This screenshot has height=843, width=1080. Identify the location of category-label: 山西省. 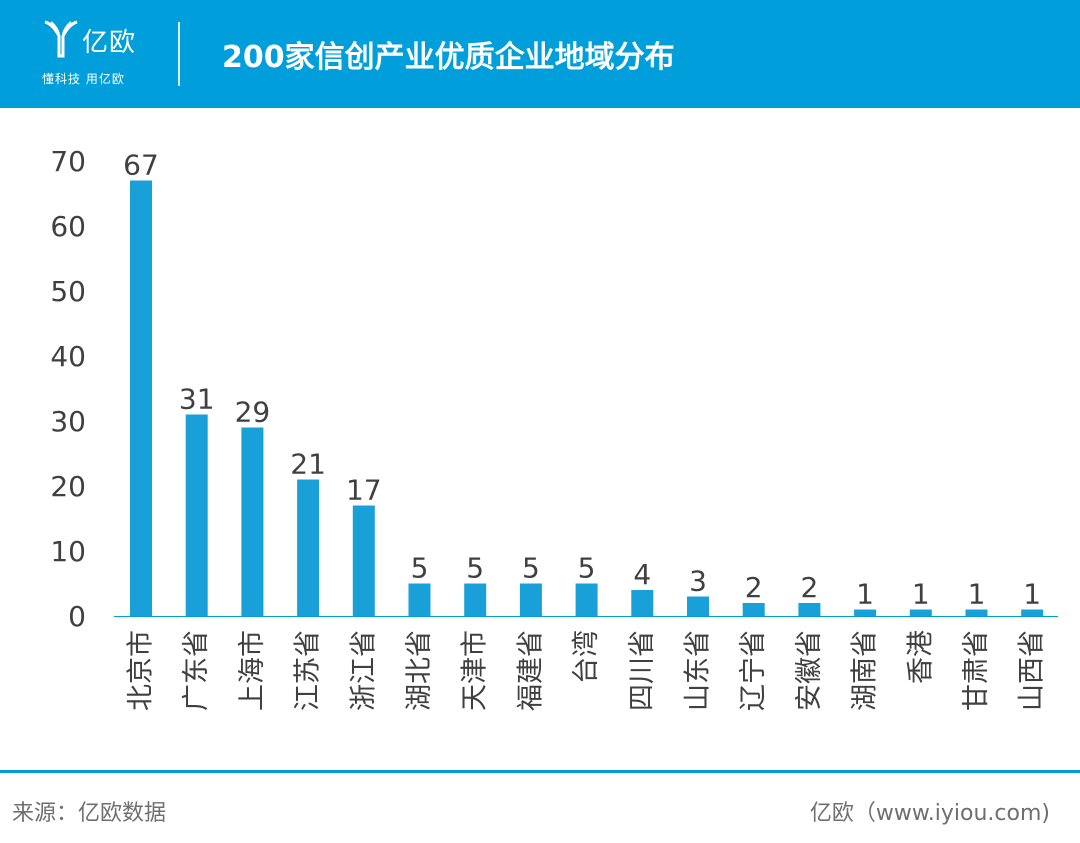
(1032, 670).